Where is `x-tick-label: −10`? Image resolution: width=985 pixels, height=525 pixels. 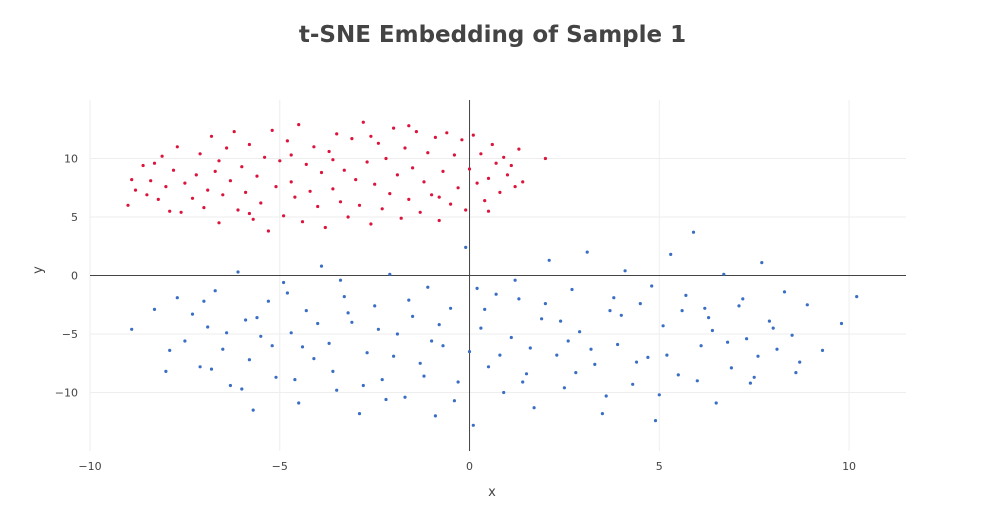 x-tick-label: −10 is located at coordinates (89, 466).